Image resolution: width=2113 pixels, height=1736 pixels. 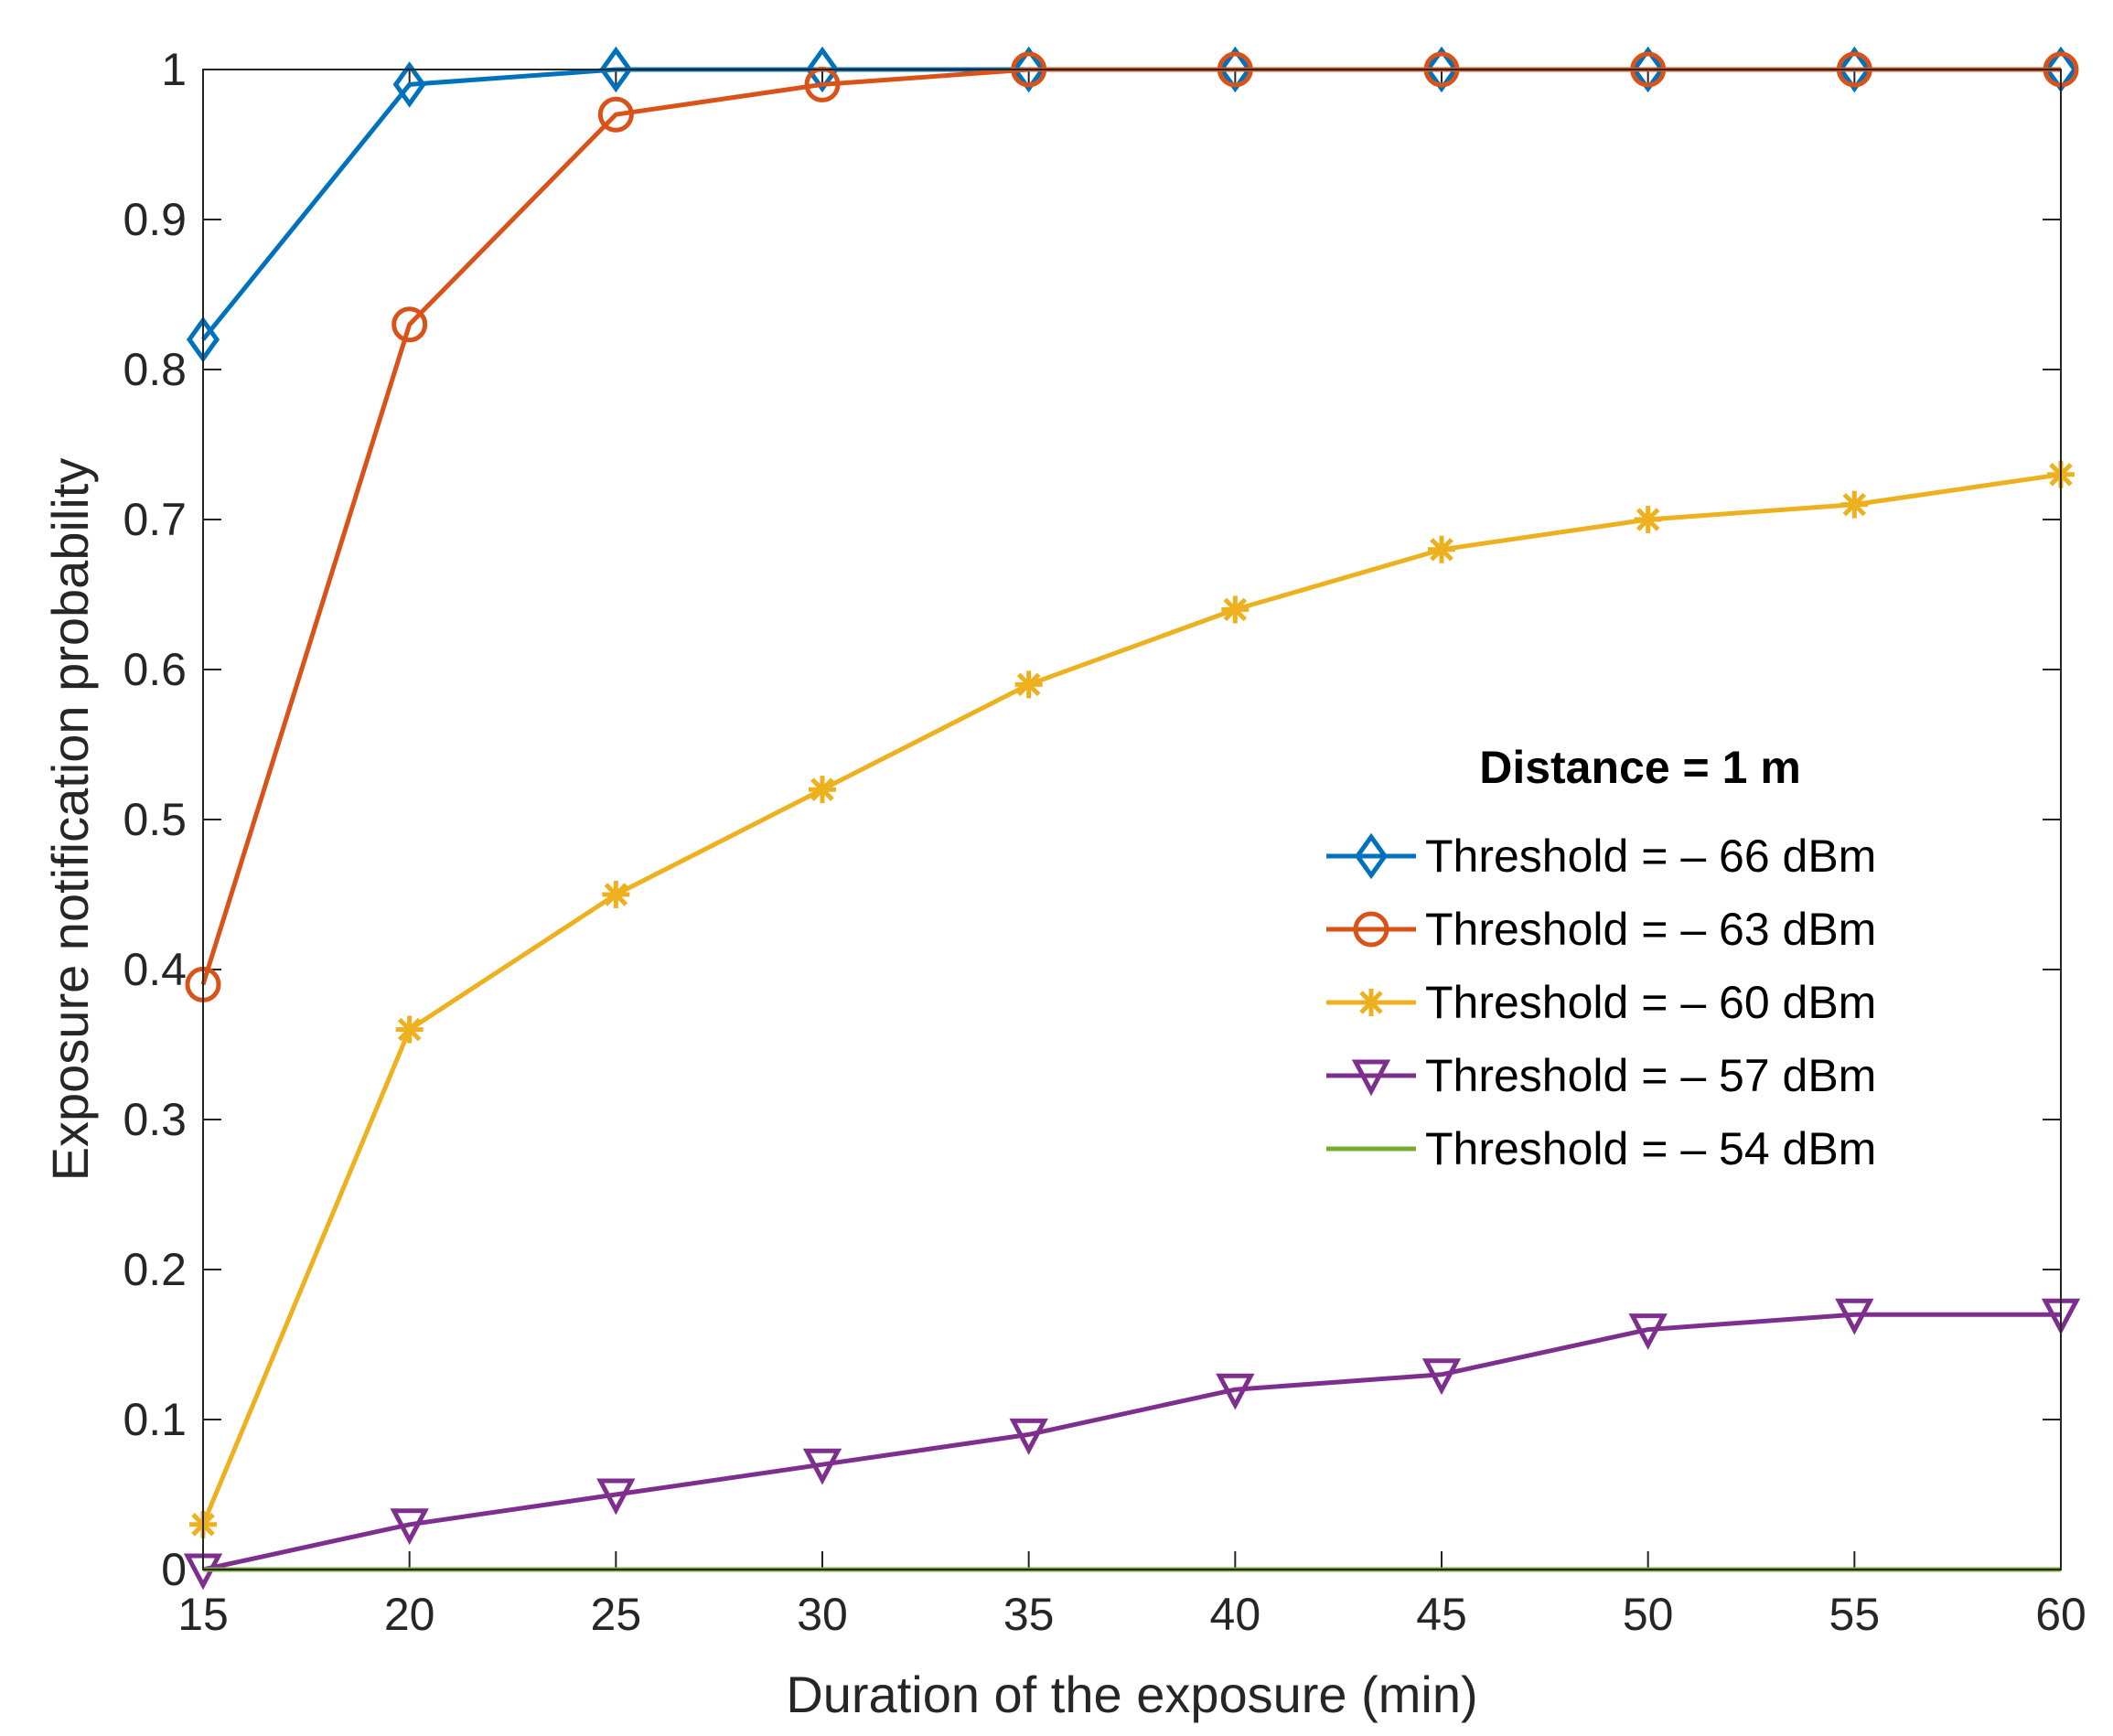 What do you see at coordinates (1651, 929) in the screenshot?
I see `legend-label: Threshold = – 63 dBm` at bounding box center [1651, 929].